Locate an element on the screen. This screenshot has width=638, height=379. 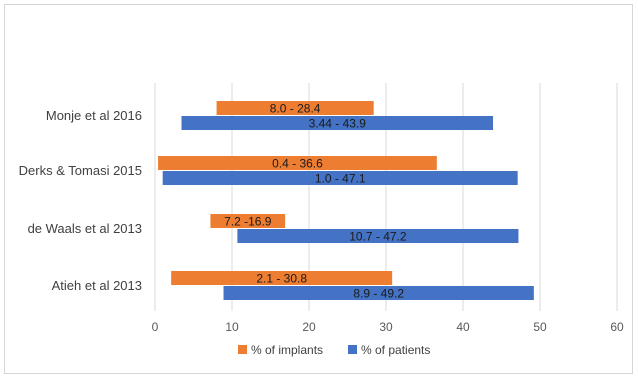
bar-label-implants-2: 7.2 -16.9 is located at coordinates (248, 222).